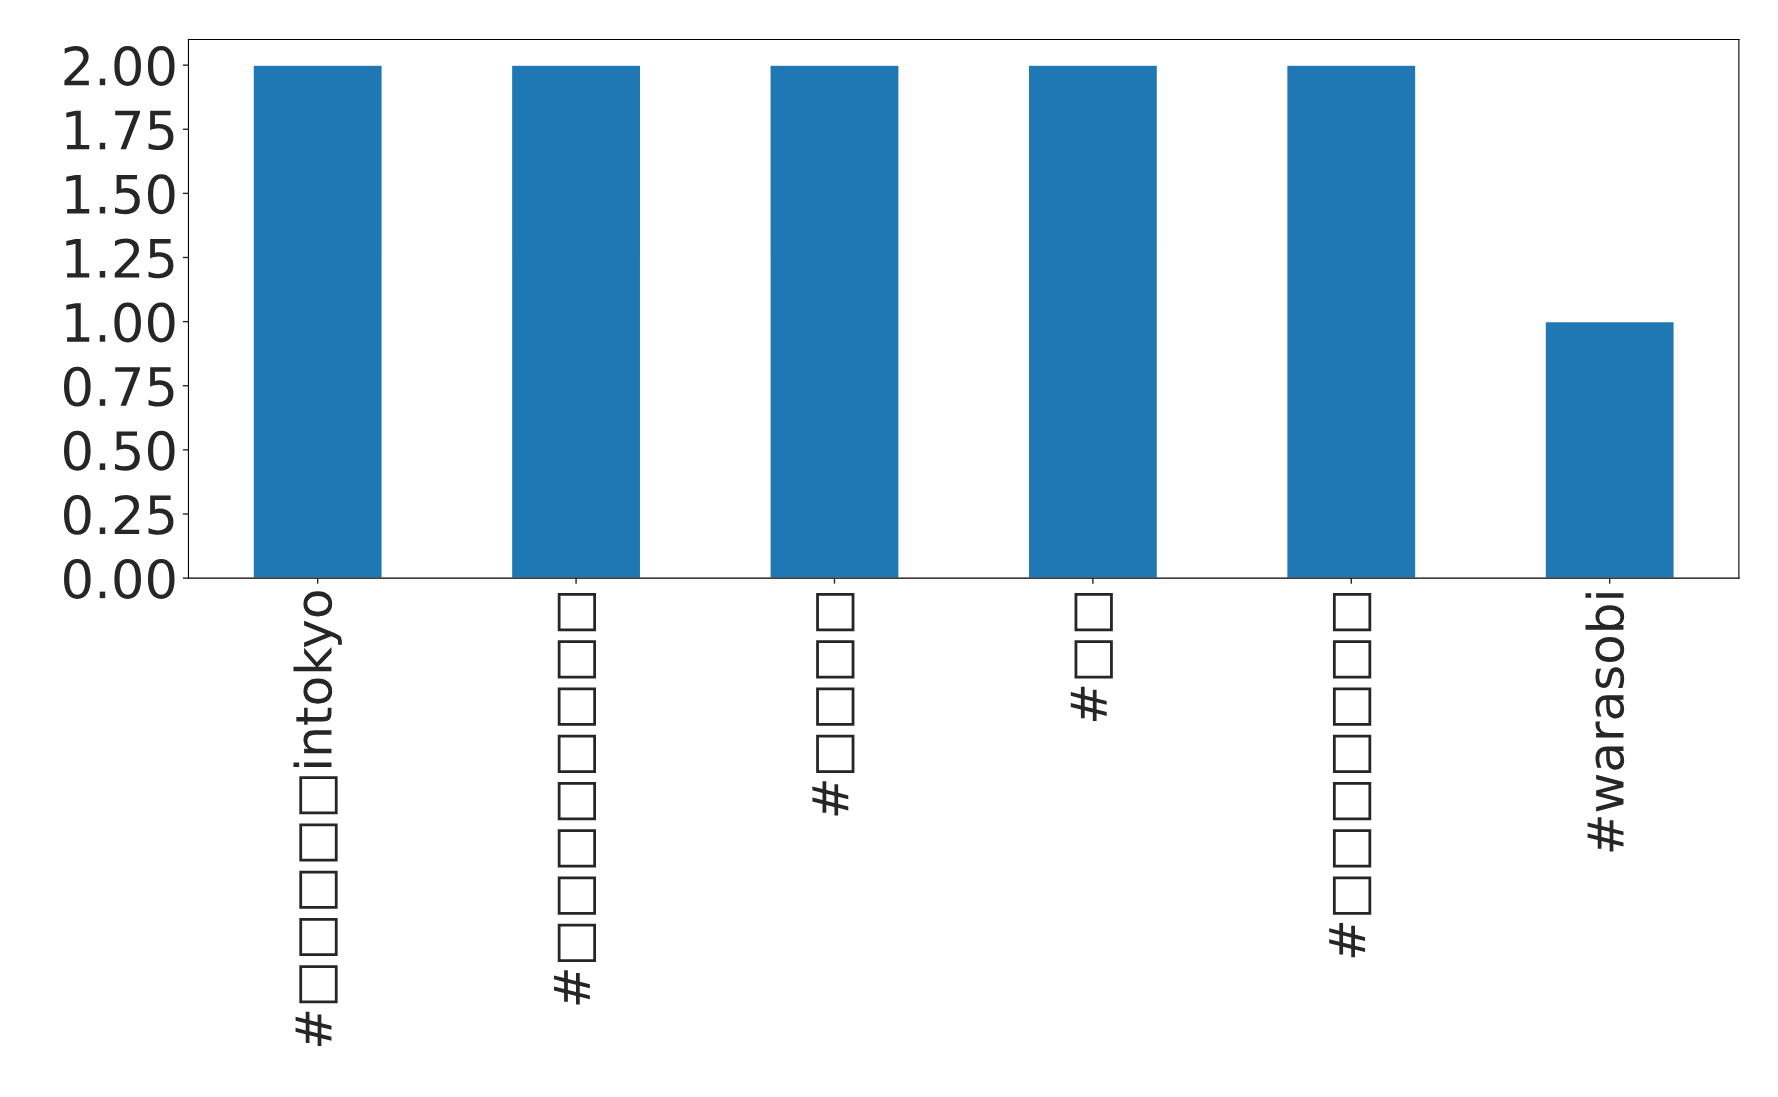 This screenshot has width=1778, height=1097. What do you see at coordinates (120, 194) in the screenshot?
I see `y-tick-label: 1.50` at bounding box center [120, 194].